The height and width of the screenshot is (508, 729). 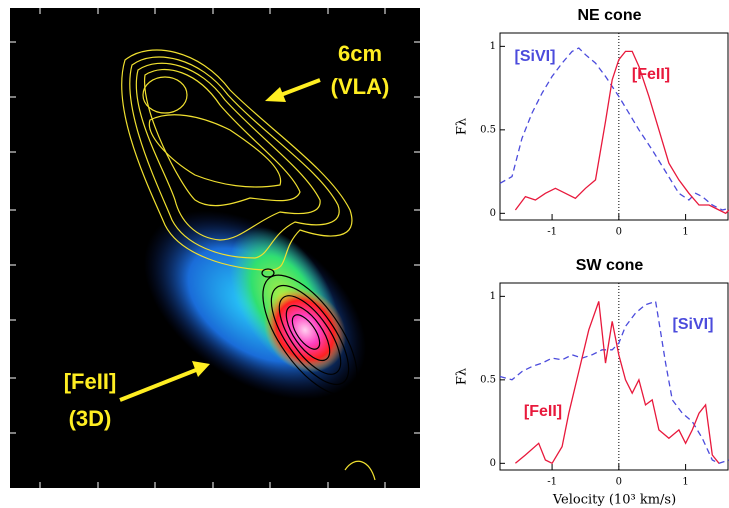 I want to click on x-axis-label: Velocity (10³ km/s), so click(x=614, y=500).